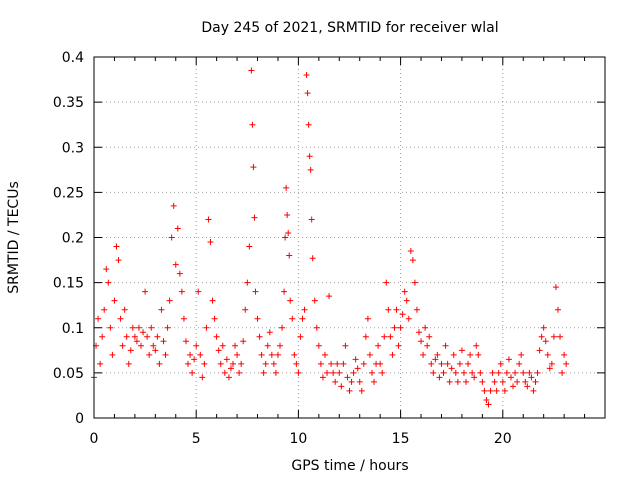  Describe the element at coordinates (73, 148) in the screenshot. I see `y-tick-label: 0.3` at that location.